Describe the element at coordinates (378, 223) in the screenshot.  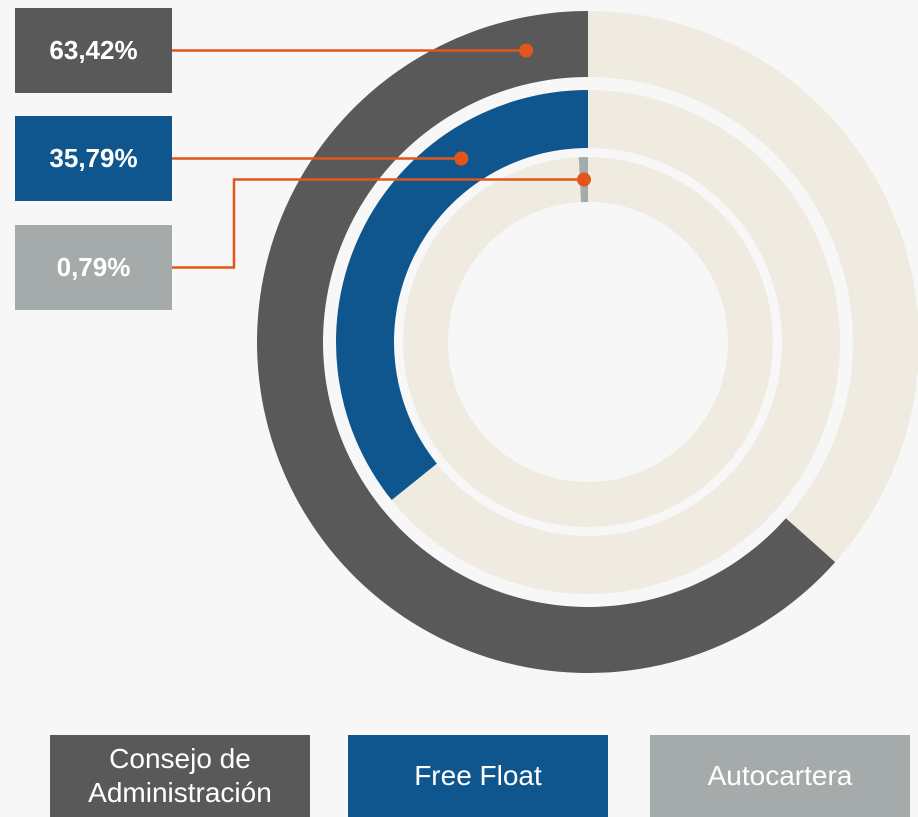
I see `connector` at that location.